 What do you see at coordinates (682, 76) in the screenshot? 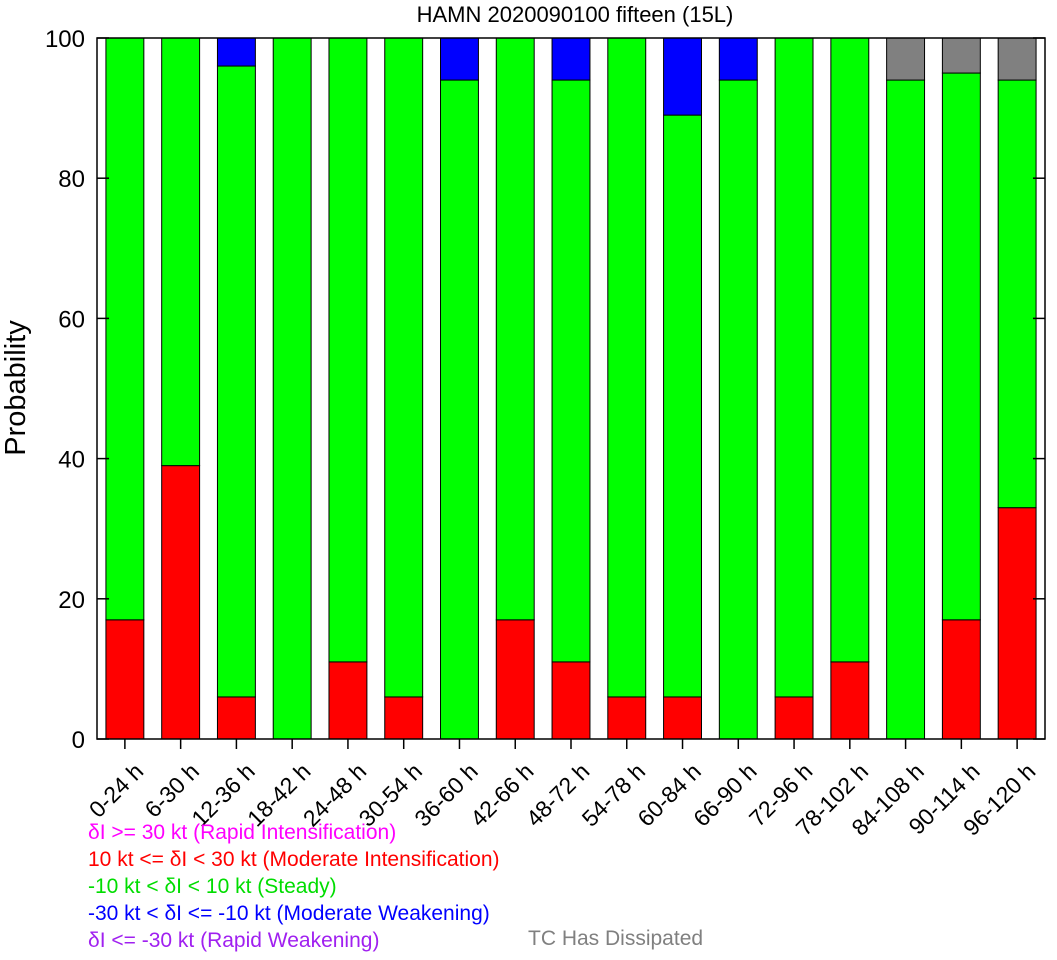
I see `bar-segment-moderate-weakening-60-84h` at bounding box center [682, 76].